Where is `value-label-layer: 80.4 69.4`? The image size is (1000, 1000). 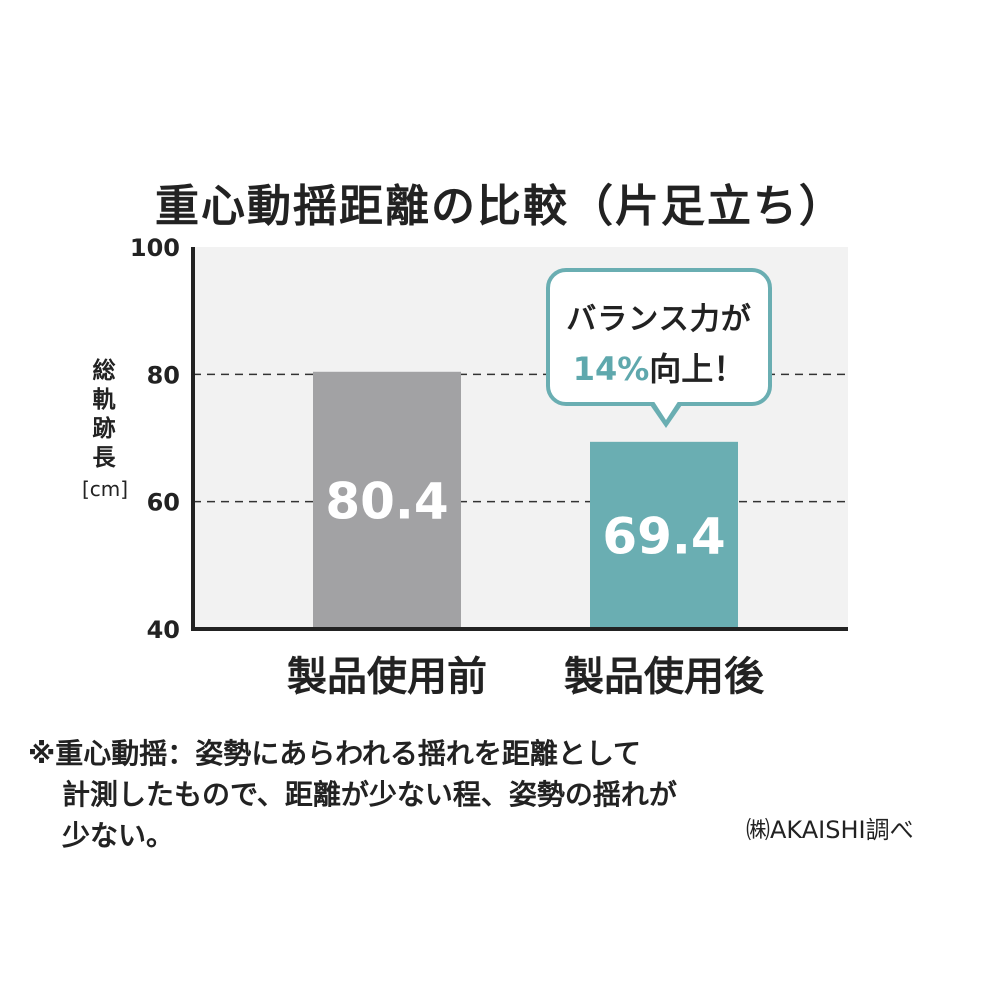 value-label-layer: 80.4 69.4 is located at coordinates (525, 518).